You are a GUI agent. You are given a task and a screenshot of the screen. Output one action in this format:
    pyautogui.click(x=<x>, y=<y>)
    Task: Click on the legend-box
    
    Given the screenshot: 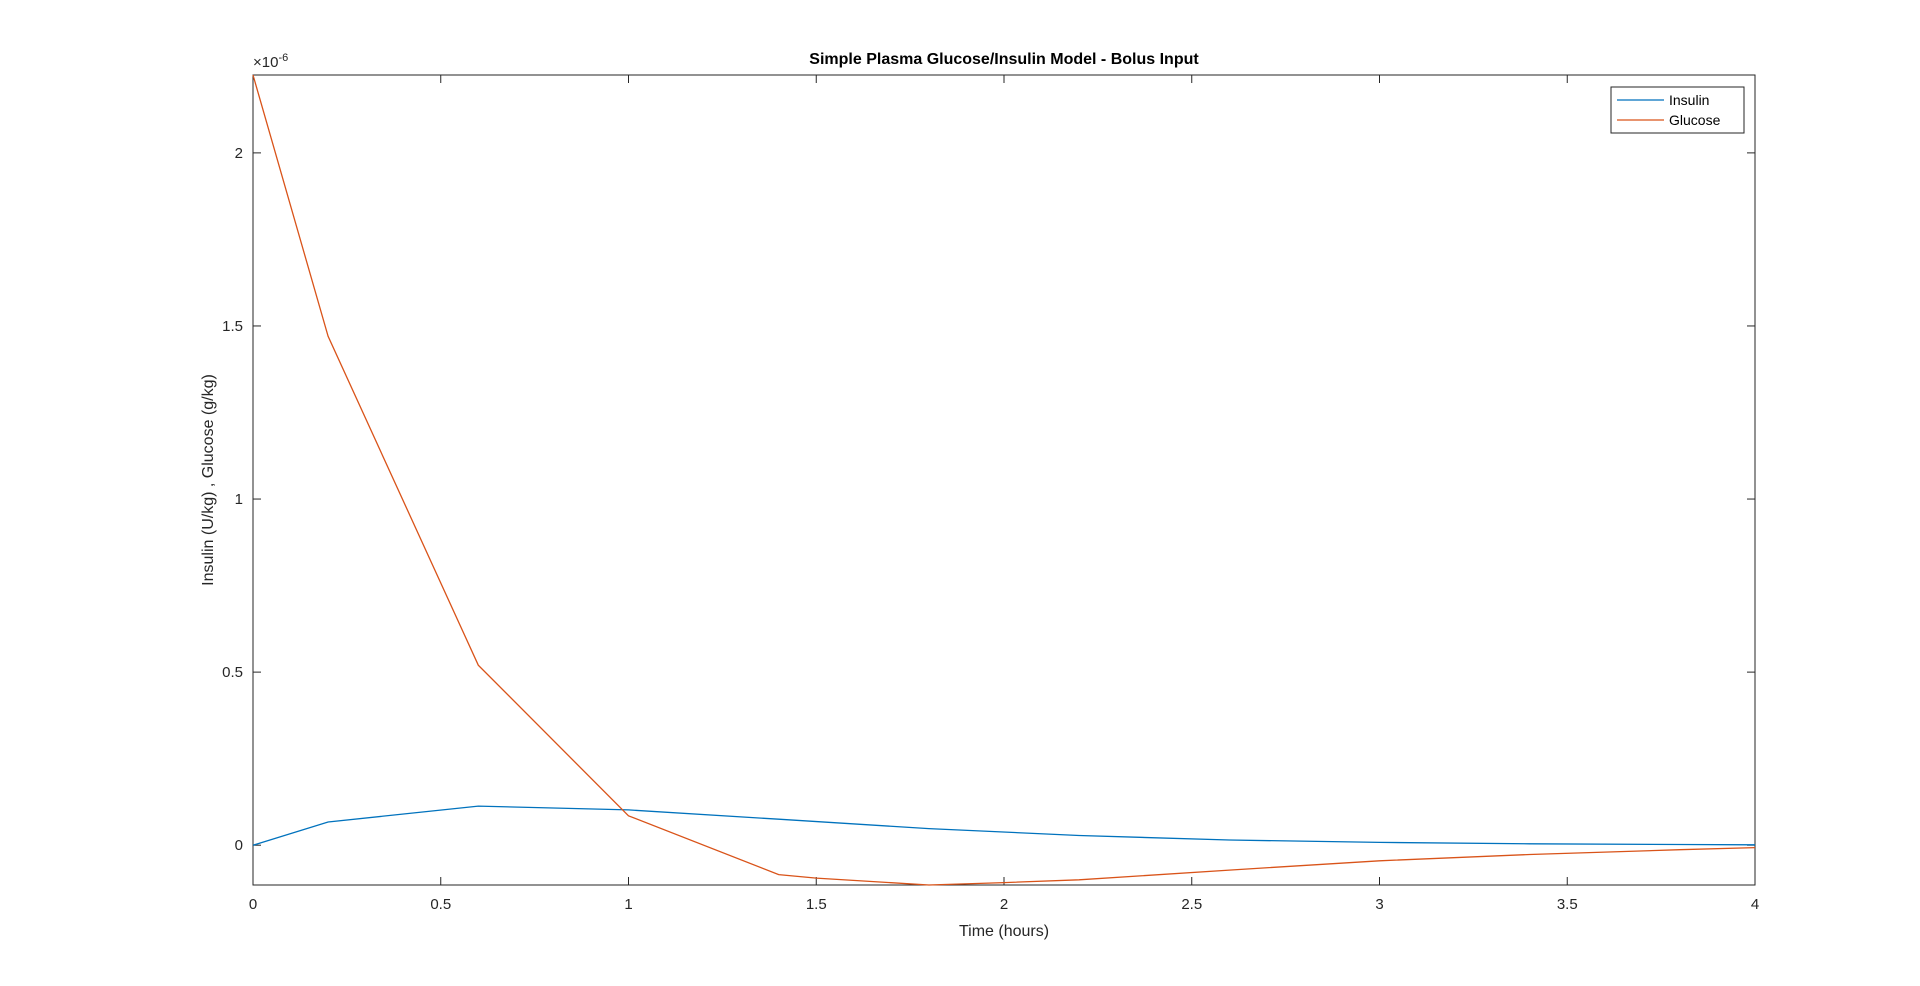 What is the action you would take?
    pyautogui.click(x=1677, y=110)
    